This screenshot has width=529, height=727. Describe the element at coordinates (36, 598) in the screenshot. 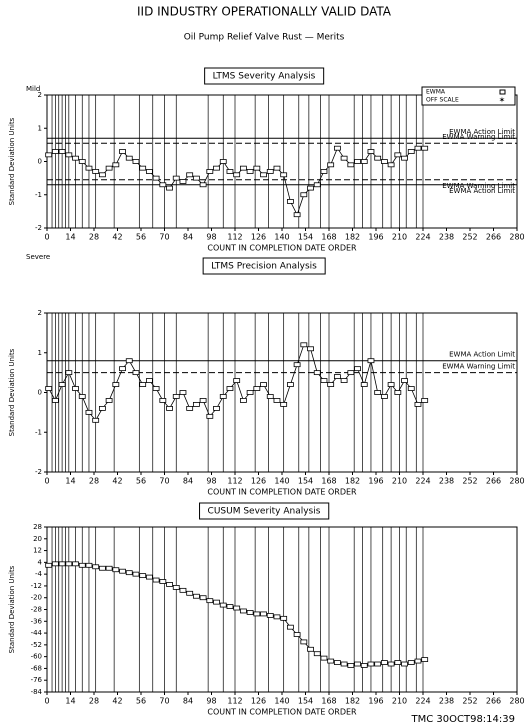

I see `y-tick-label: -20` at that location.